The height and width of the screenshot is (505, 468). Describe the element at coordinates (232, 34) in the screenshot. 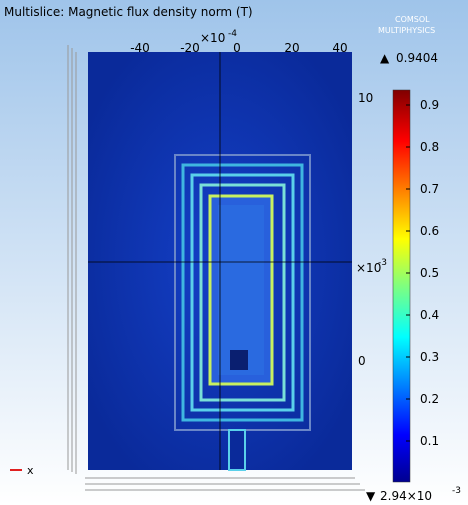

I see `top-exponent: -4` at that location.